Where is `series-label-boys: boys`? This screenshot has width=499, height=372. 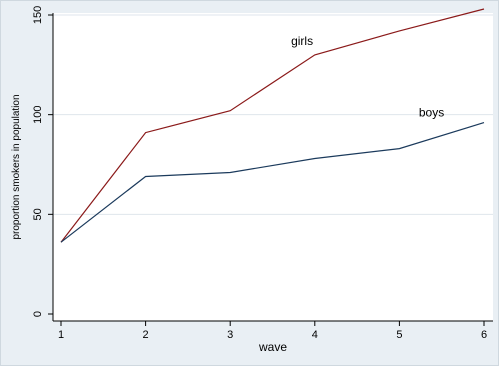 series-label-boys: boys is located at coordinates (431, 113).